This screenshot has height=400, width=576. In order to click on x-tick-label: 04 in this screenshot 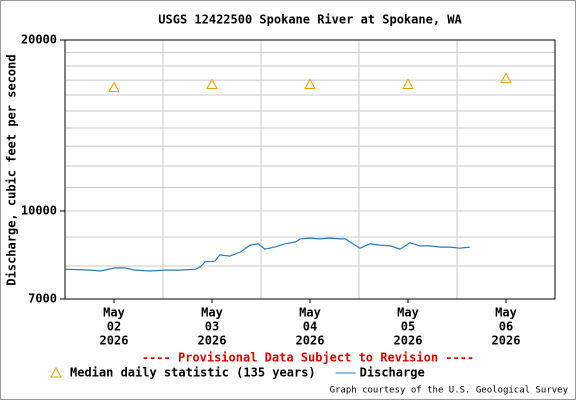, I will do `click(310, 327)`.